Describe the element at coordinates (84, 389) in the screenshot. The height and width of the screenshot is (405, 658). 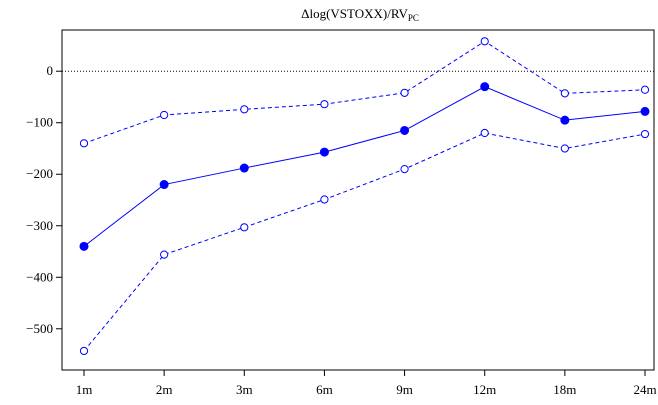
I see `x-tick-label: 1m` at that location.